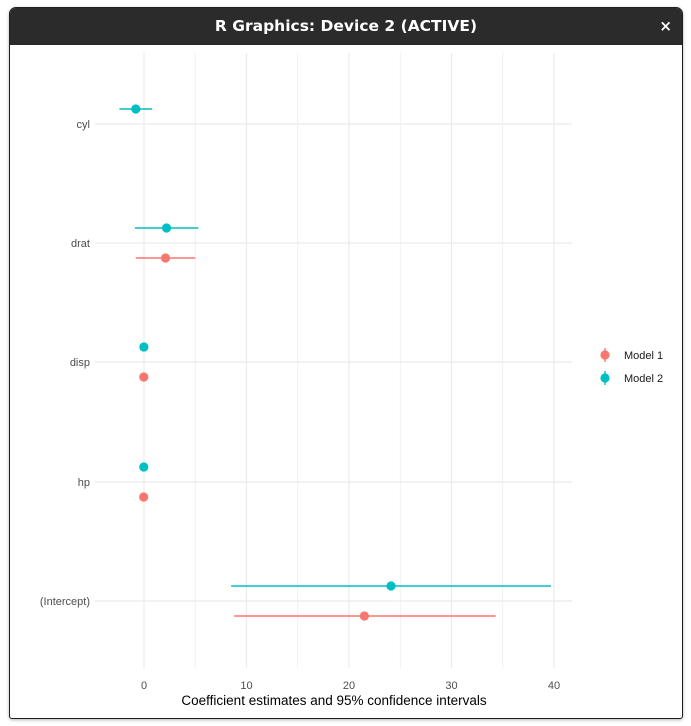  Describe the element at coordinates (80, 244) in the screenshot. I see `y-tick-label: drat` at that location.